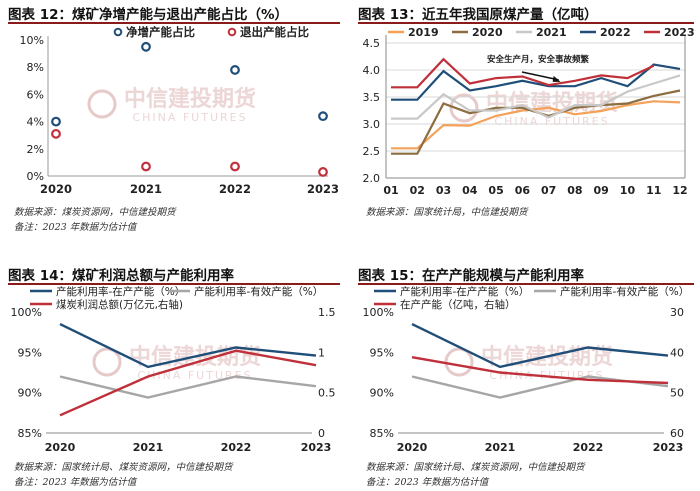  I want to click on chart15-source: 数据来源：国家统计局、煤炭资源网，中信建投期货, so click(475, 467).